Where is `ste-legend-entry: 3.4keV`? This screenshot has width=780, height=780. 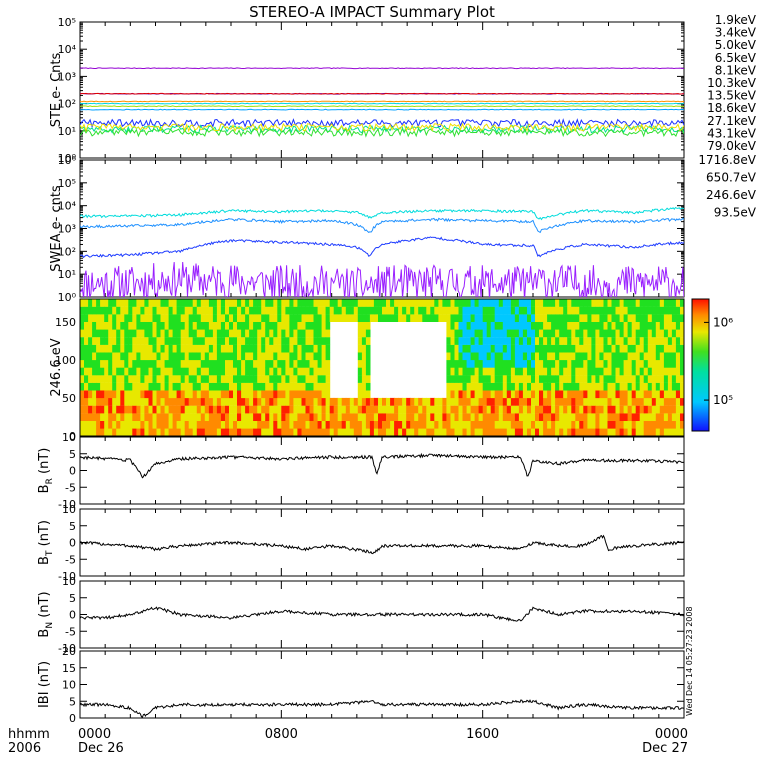
ste-legend-entry: 3.4keV is located at coordinates (736, 33).